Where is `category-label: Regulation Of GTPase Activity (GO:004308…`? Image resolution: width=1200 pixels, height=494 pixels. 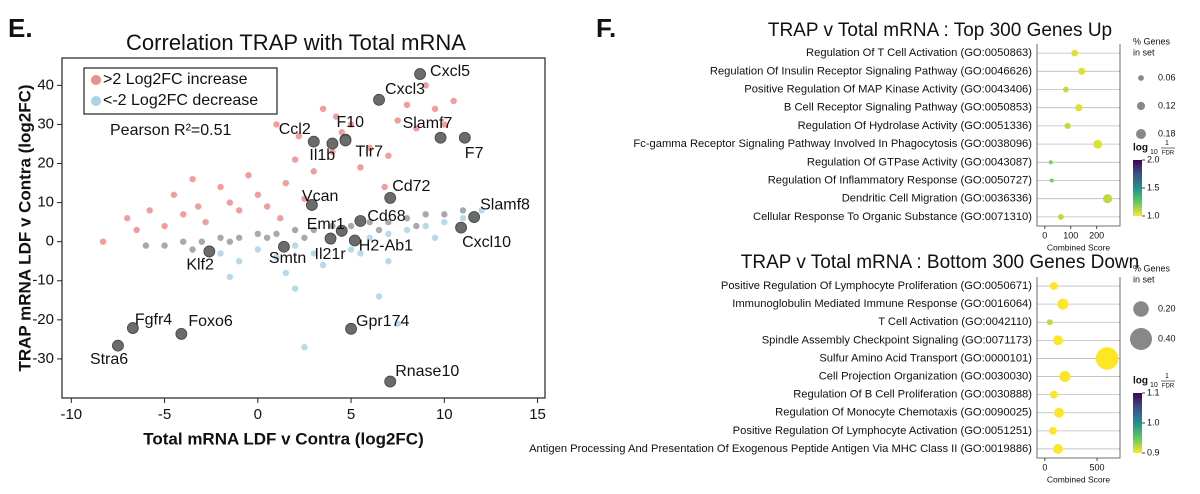
category-label: Regulation Of GTPase Activity (GO:004308… is located at coordinates (919, 162).